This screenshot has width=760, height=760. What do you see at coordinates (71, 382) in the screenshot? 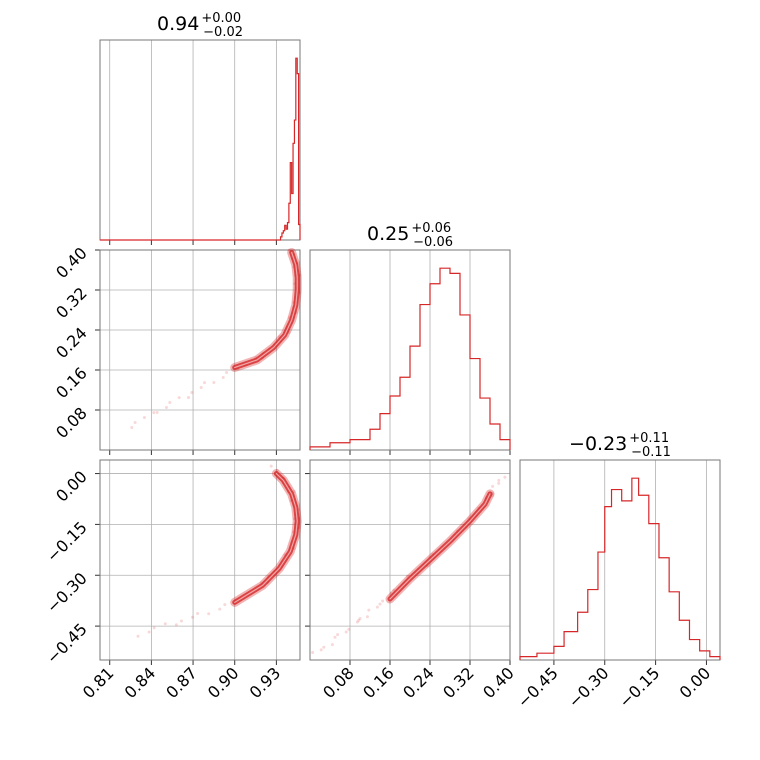
I see `y-tick-label: 0.16` at bounding box center [71, 382].